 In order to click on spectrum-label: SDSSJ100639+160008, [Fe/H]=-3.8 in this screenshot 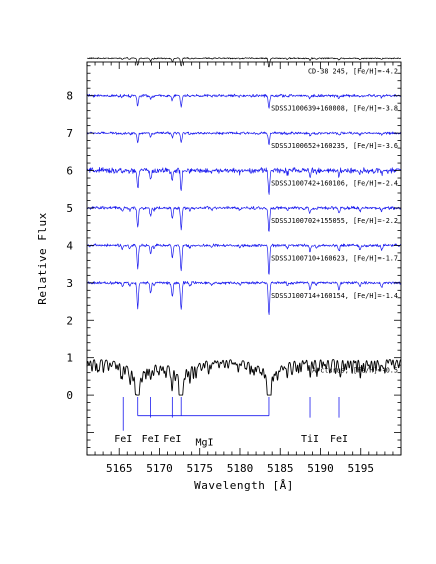, I will do `click(334, 109)`.